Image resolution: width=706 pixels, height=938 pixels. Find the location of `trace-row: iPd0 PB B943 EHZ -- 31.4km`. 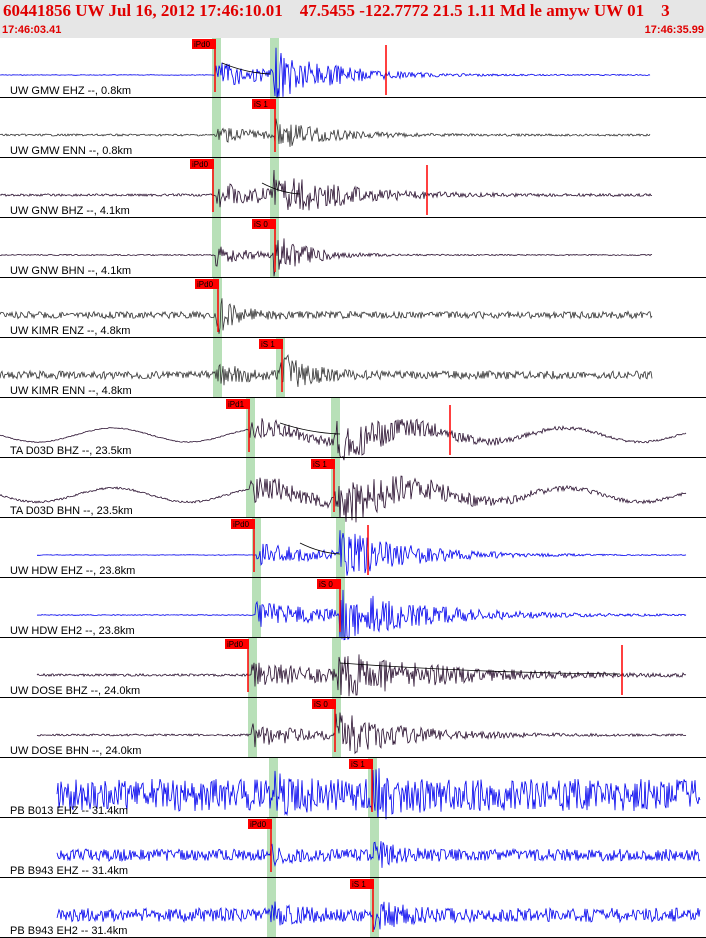

trace-row: iPd0 PB B943 EHZ -- 31.4km is located at coordinates (353, 848).